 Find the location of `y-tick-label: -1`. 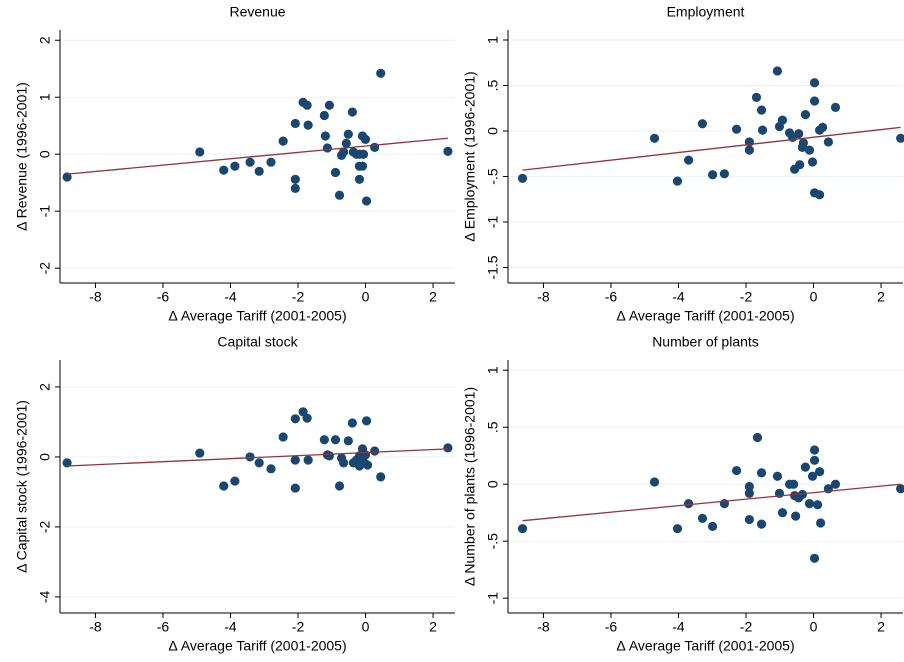

y-tick-label: -1 is located at coordinates (493, 222).